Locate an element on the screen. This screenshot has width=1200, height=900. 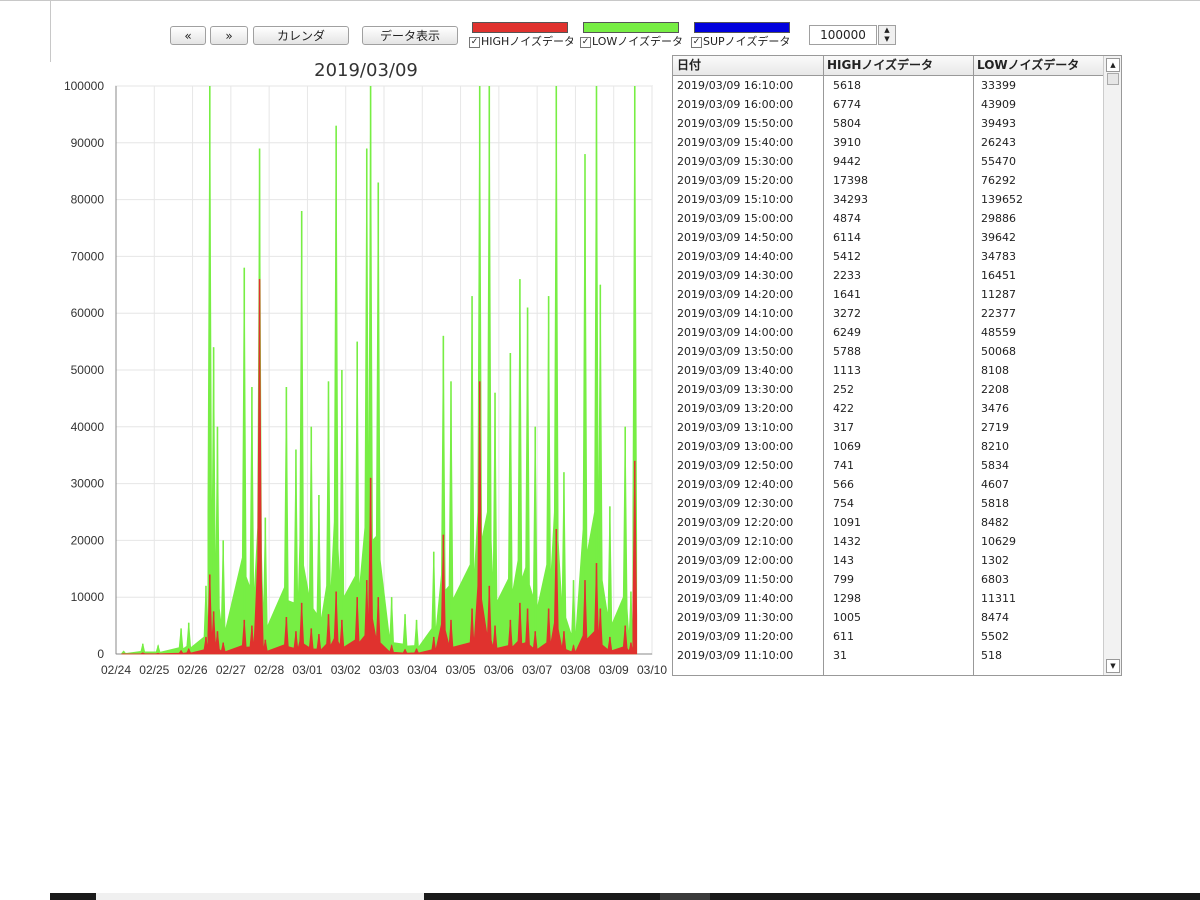
cell-low: 11287 is located at coordinates (998, 294).